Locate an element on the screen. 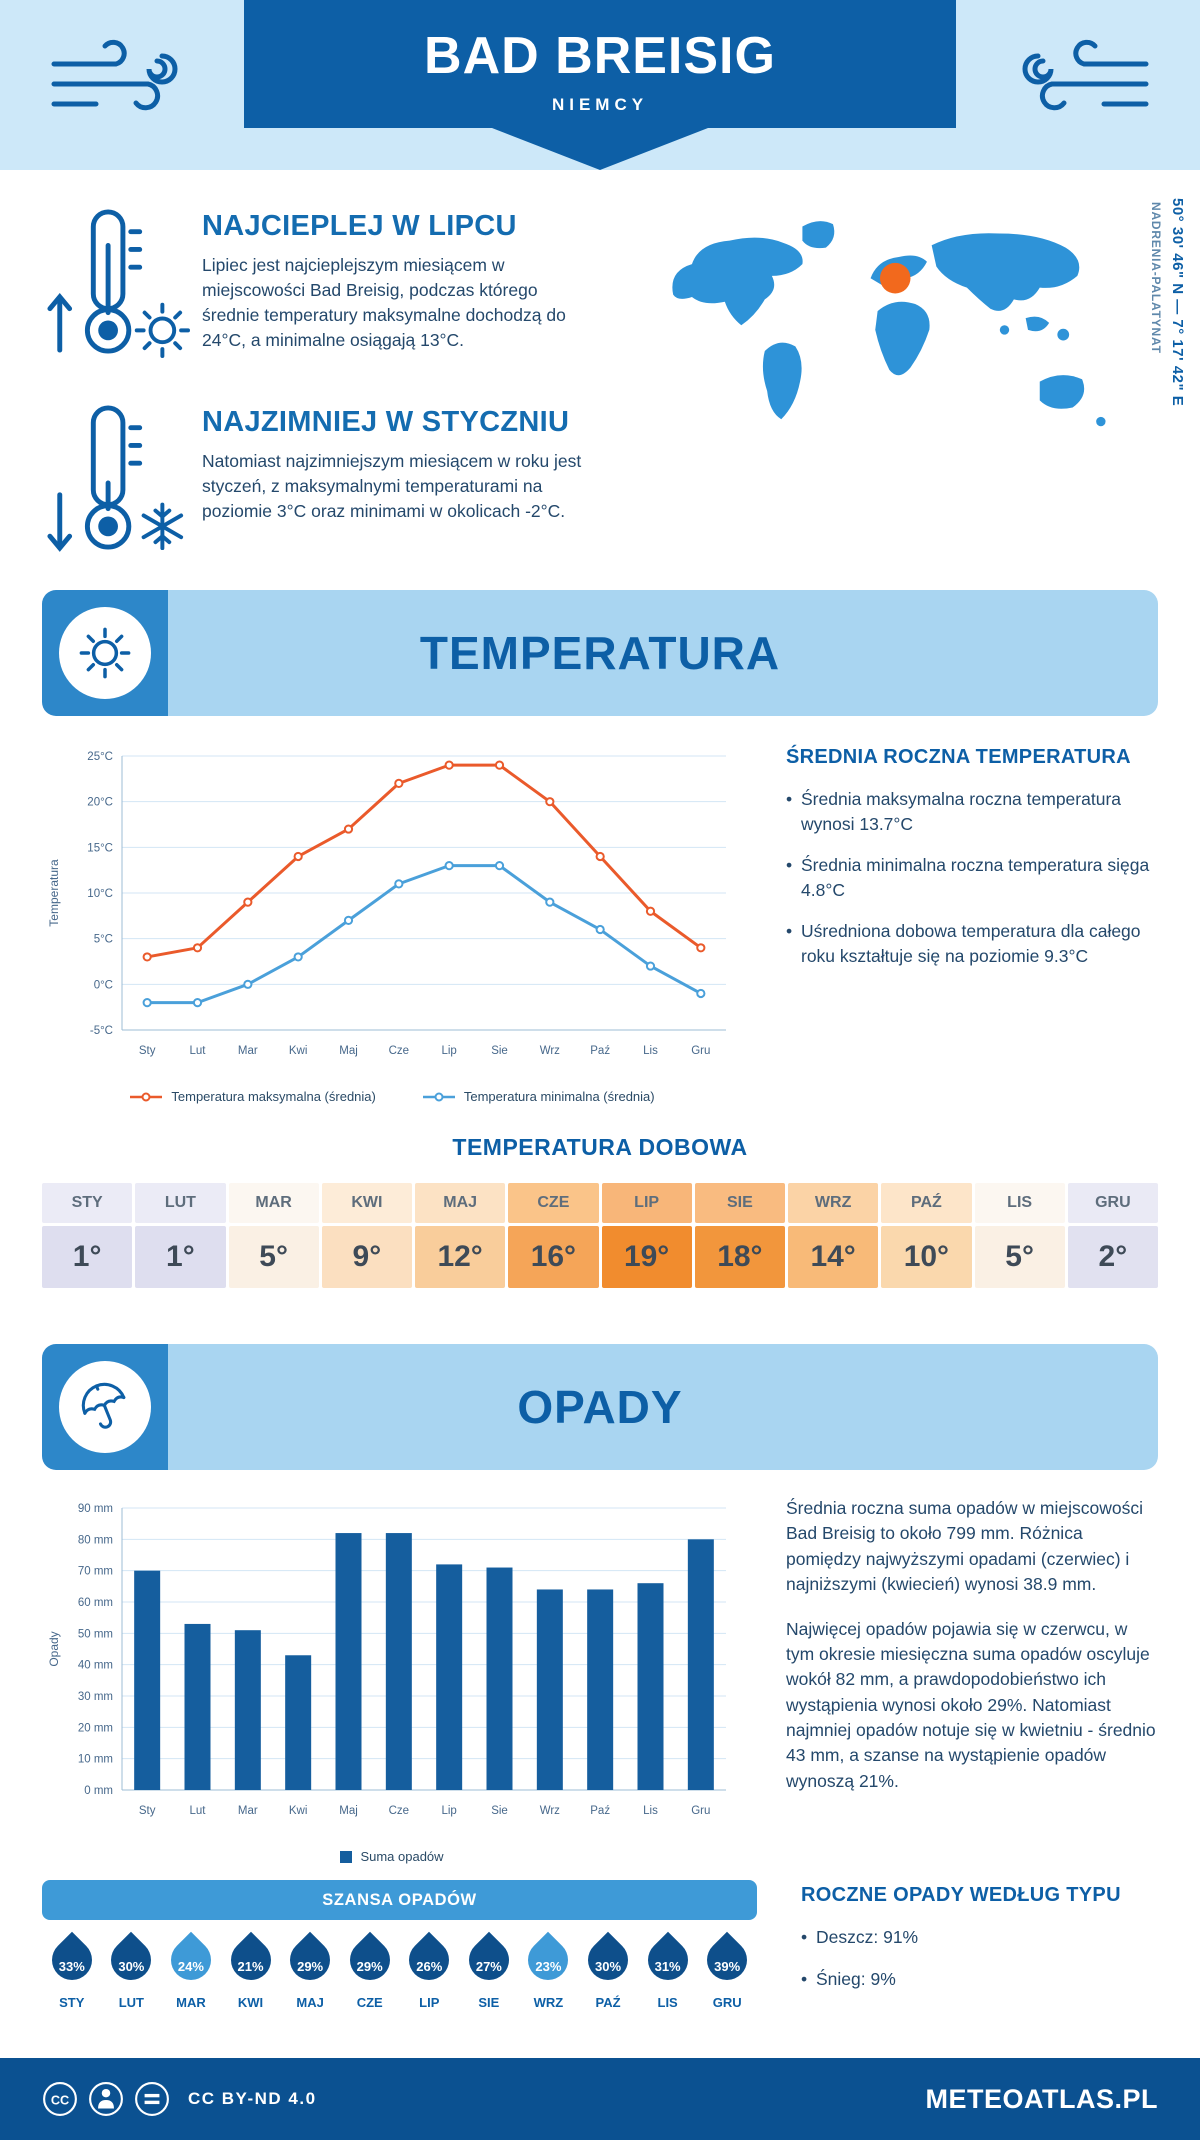 This screenshot has width=1200, height=2140. daily-temp-column: LUT 1° is located at coordinates (180, 1235).